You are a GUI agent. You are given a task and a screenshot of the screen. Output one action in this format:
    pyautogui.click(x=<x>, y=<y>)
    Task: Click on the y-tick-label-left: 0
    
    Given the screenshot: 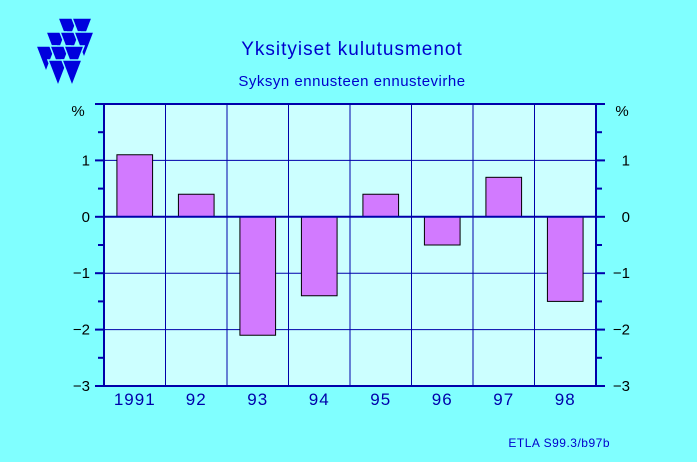 What is the action you would take?
    pyautogui.click(x=86, y=217)
    